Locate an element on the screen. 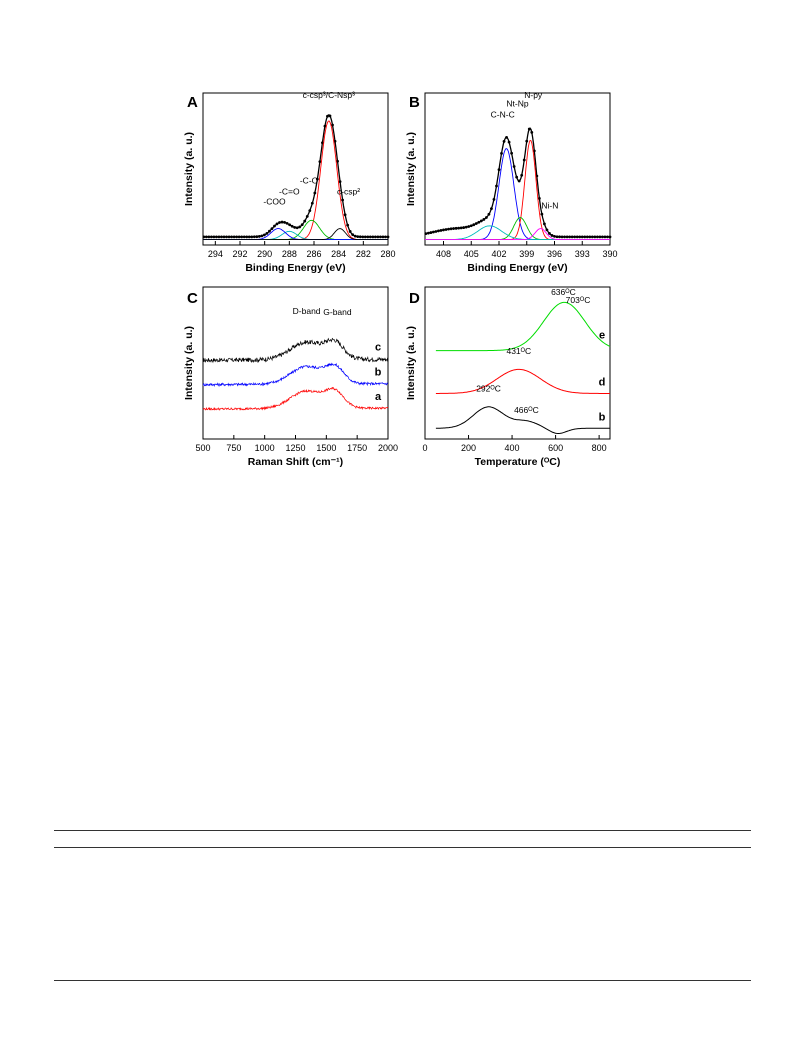 The image size is (793, 1057). band-label: D-band is located at coordinates (307, 311).